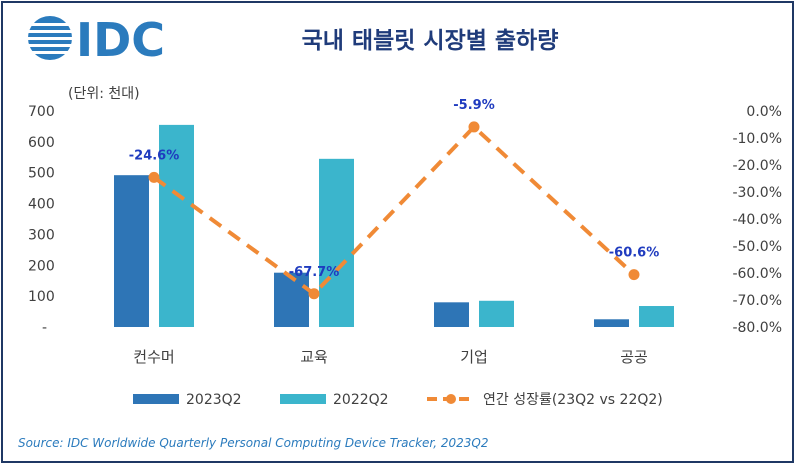  Describe the element at coordinates (214, 400) in the screenshot. I see `legend-label-2023q2: 2023Q2` at that location.